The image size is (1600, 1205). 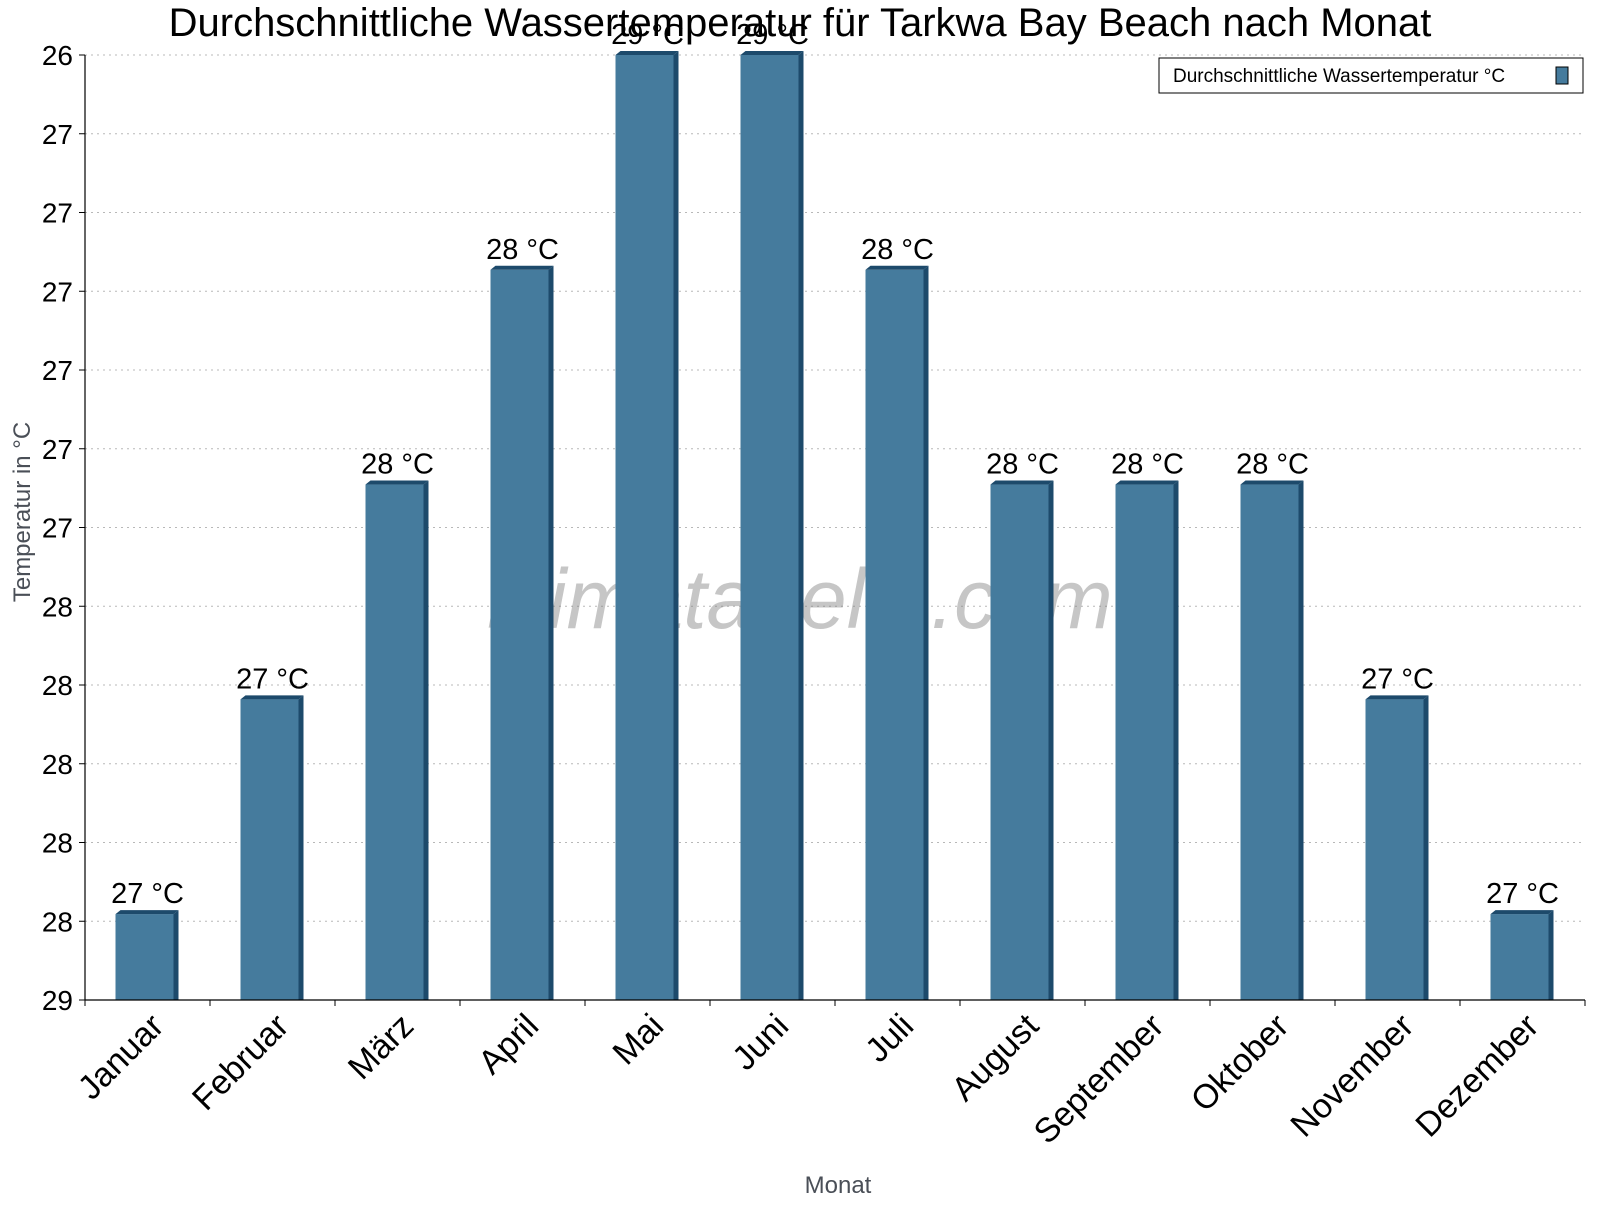 What do you see at coordinates (1477, 1076) in the screenshot?
I see `x-tick-label: Dezember` at bounding box center [1477, 1076].